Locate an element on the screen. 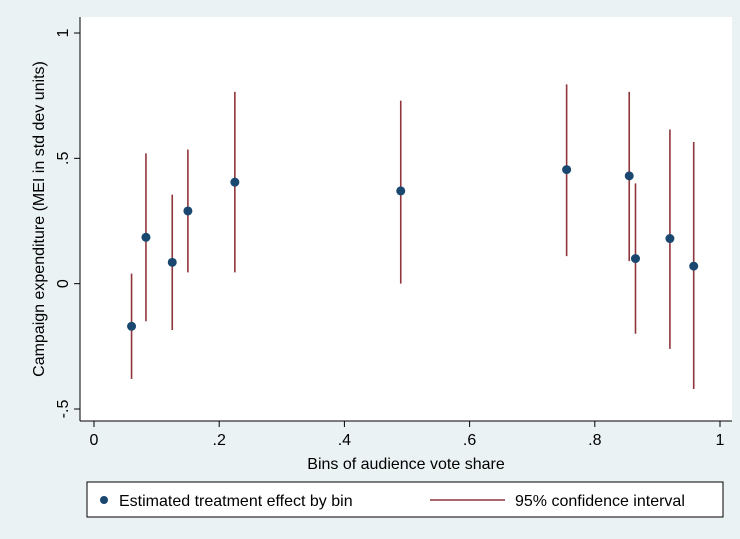  legend-box is located at coordinates (405, 499).